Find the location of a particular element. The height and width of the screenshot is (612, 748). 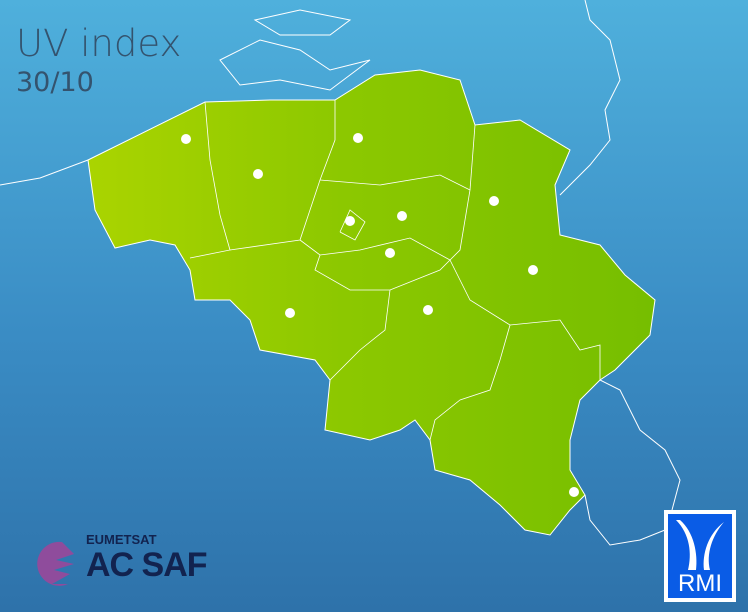

eumetsat-text: EUMETSAT is located at coordinates (121, 539).